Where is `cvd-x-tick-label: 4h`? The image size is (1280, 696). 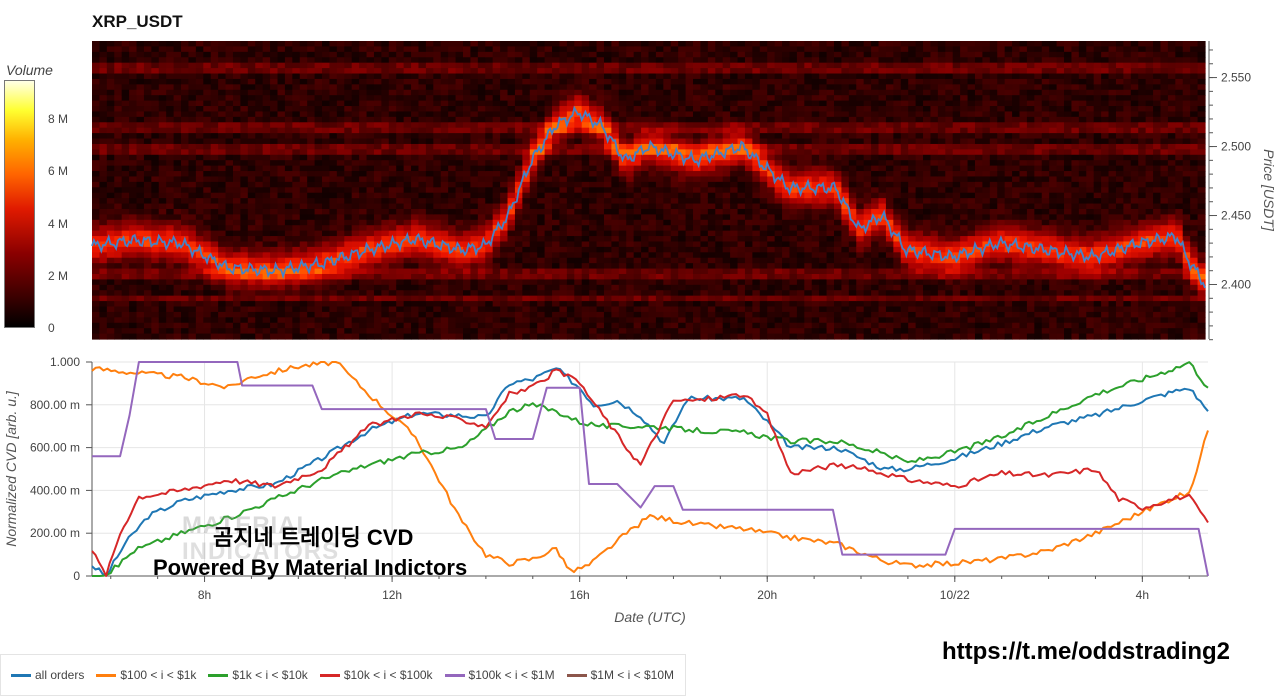
cvd-x-tick-label: 4h is located at coordinates (1142, 595).